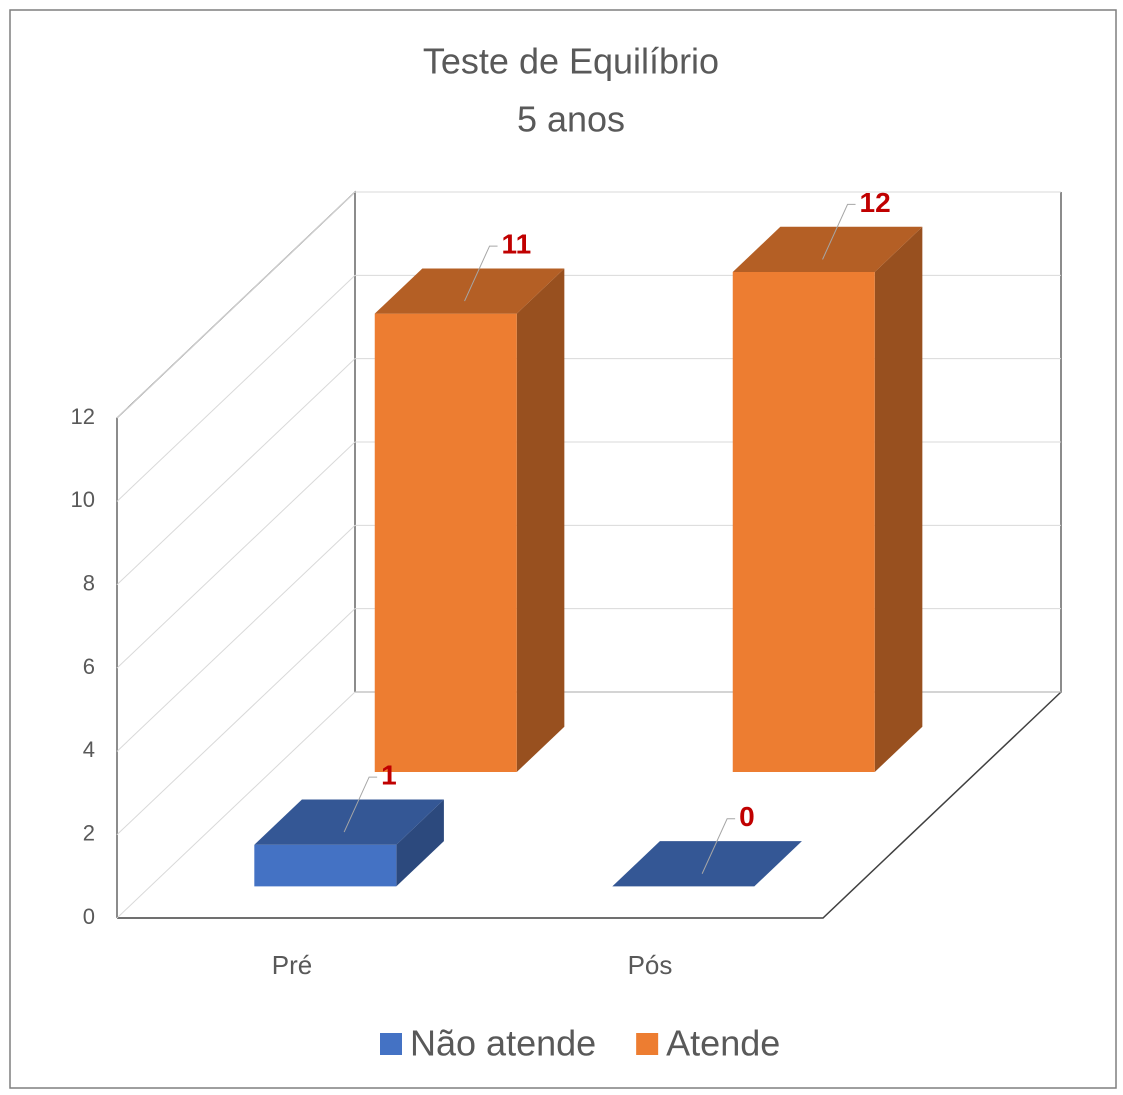 This screenshot has height=1095, width=1123. What do you see at coordinates (89, 582) in the screenshot?
I see `y-tick-label: 8` at bounding box center [89, 582].